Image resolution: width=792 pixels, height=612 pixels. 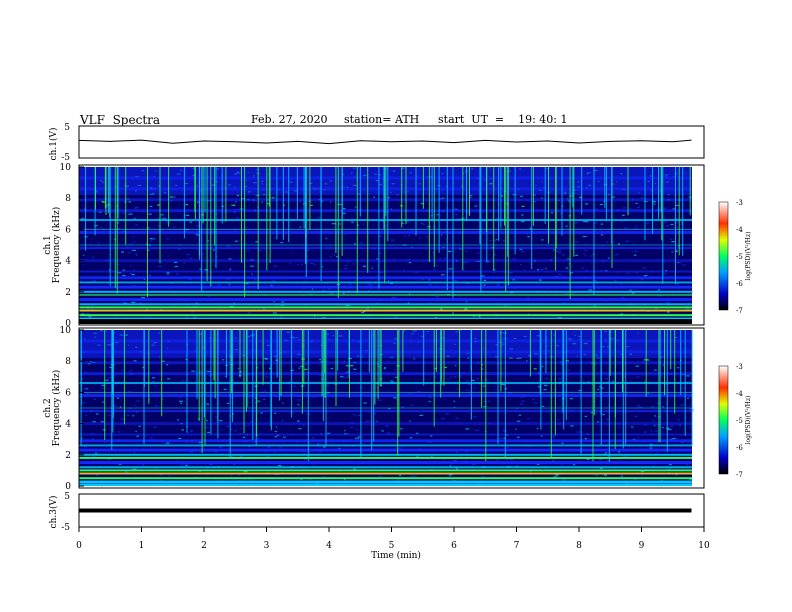 I want to click on ch2-spectrogram-ylabel: ch.2, so click(x=48, y=407).